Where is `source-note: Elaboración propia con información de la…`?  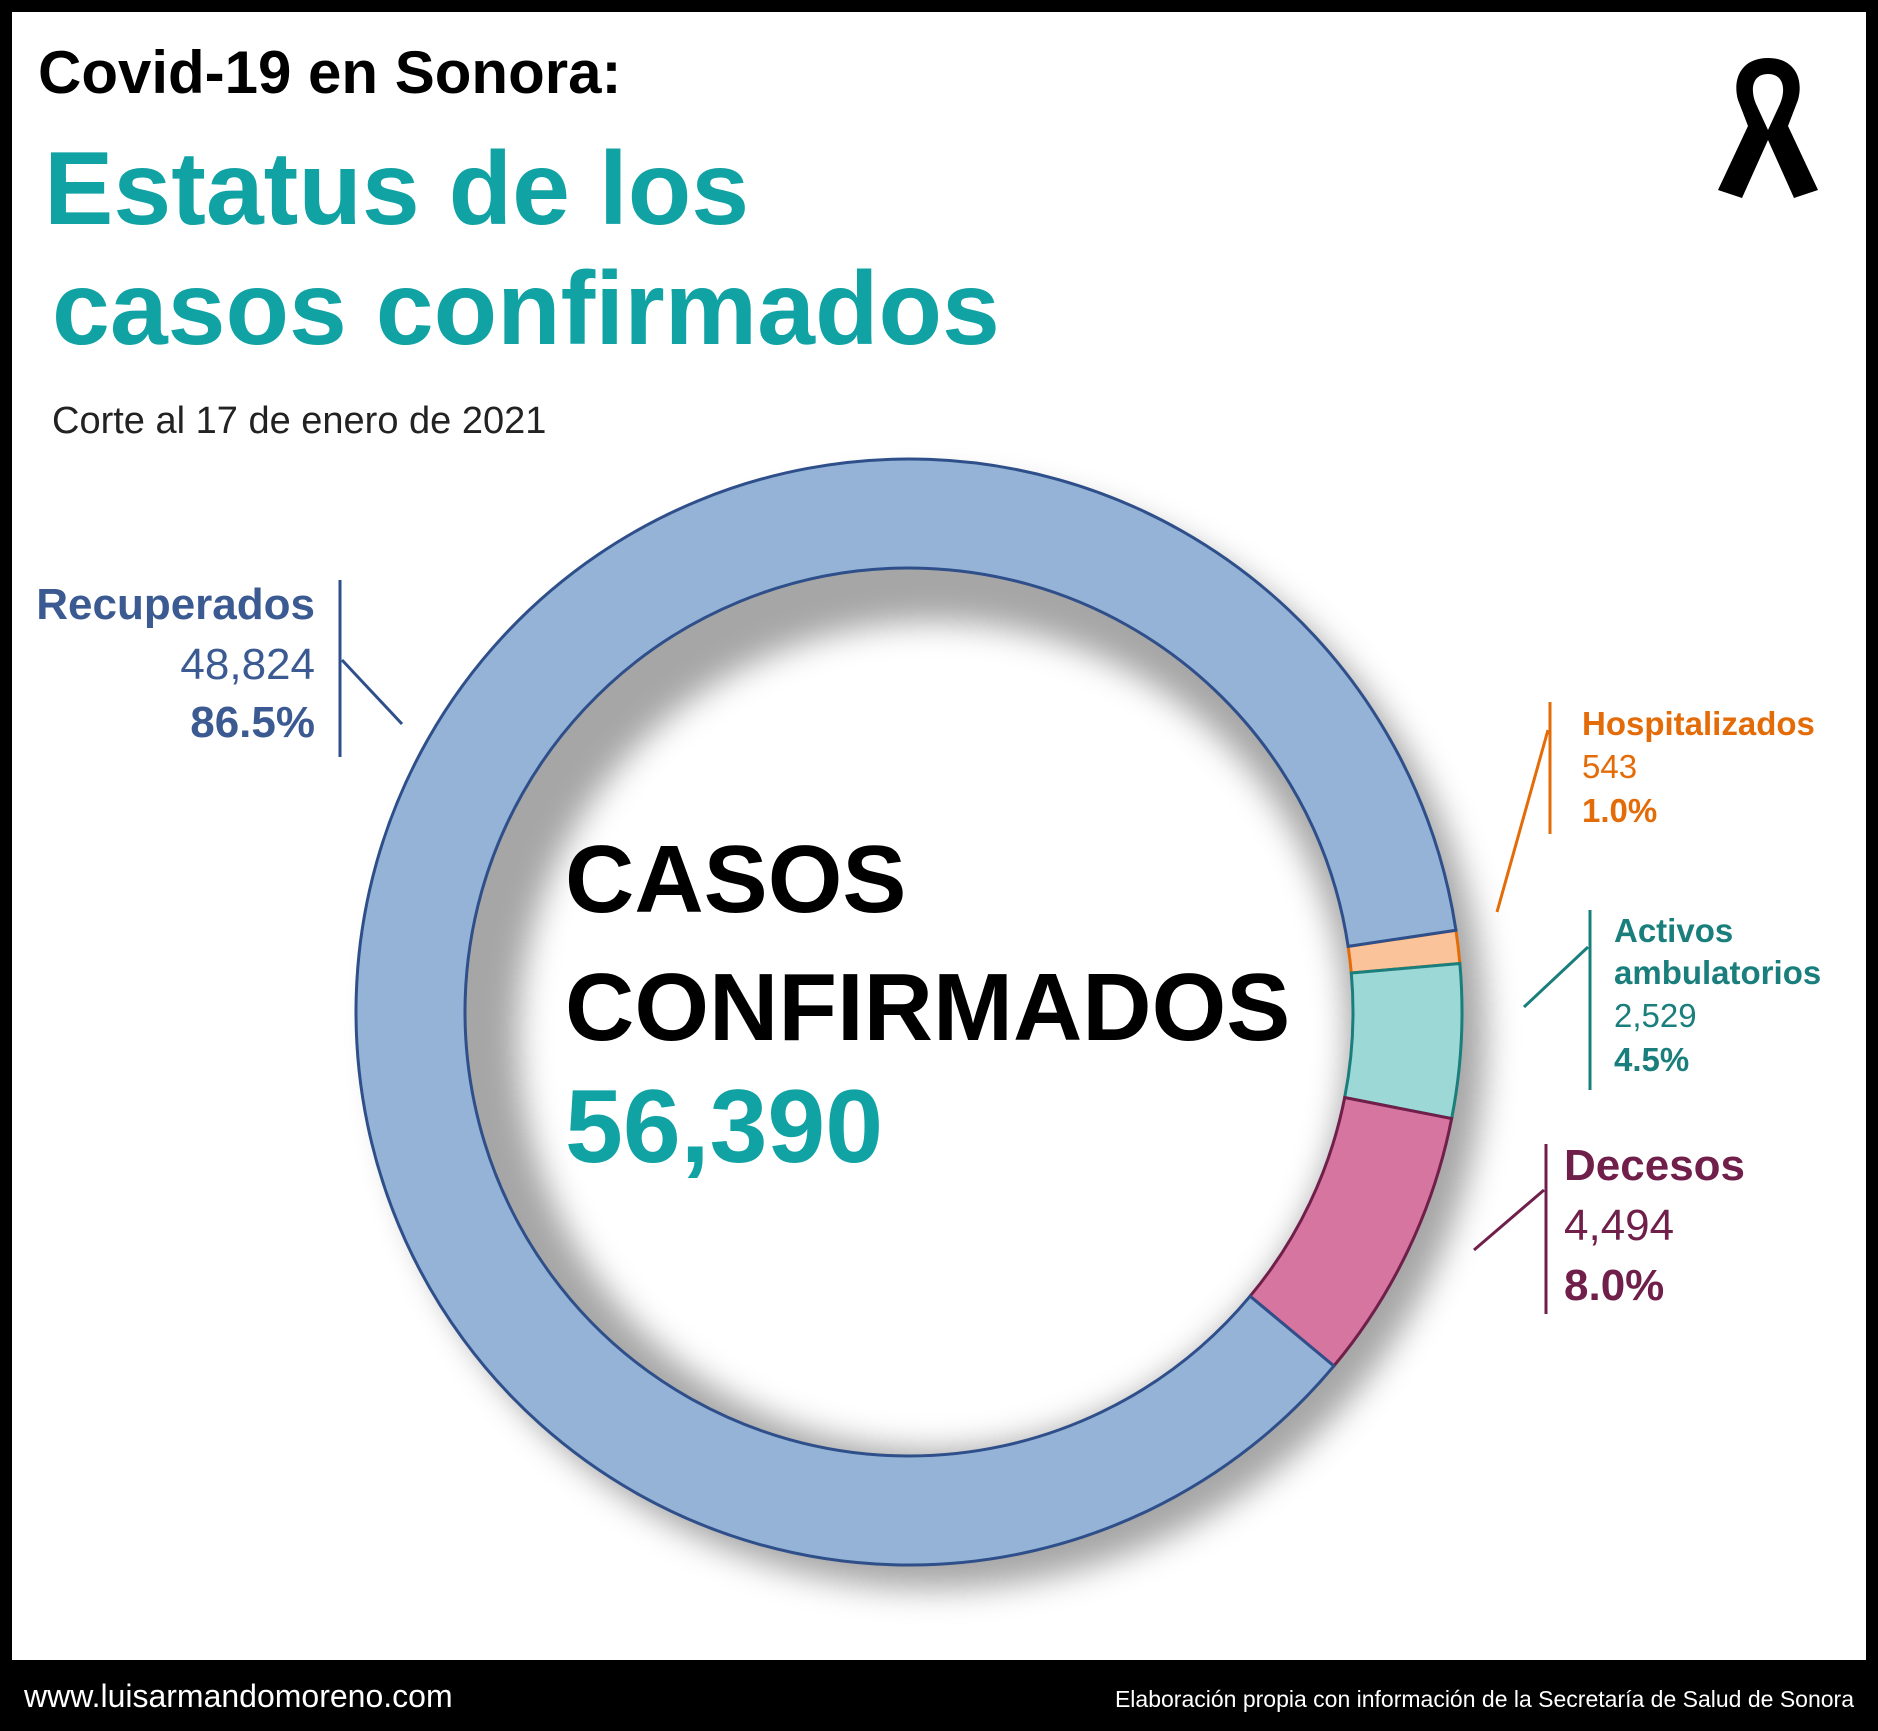
source-note: Elaboración propia con información de la… is located at coordinates (1484, 1699).